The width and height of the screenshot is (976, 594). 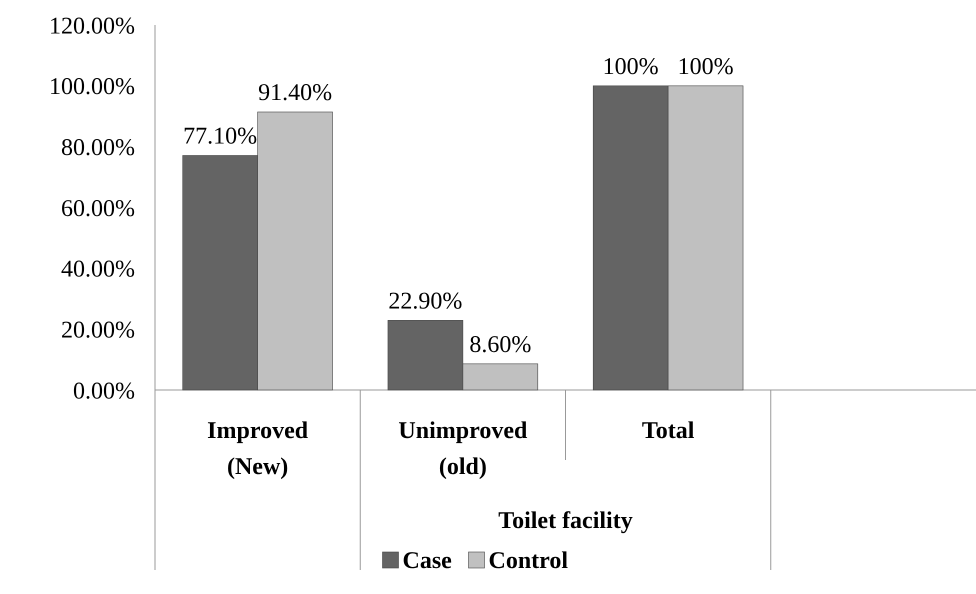 I want to click on y-tick-label: 120.00%, so click(x=92, y=26).